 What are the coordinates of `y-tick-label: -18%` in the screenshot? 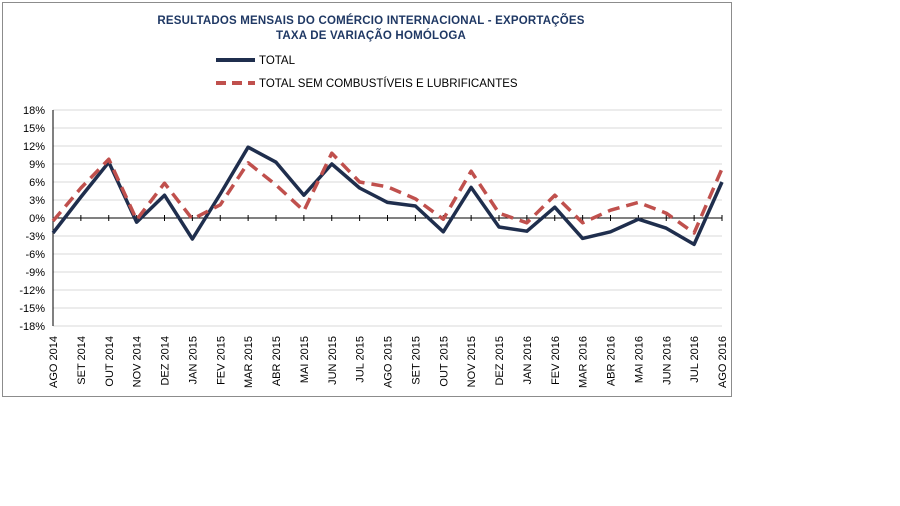 It's located at (32, 327).